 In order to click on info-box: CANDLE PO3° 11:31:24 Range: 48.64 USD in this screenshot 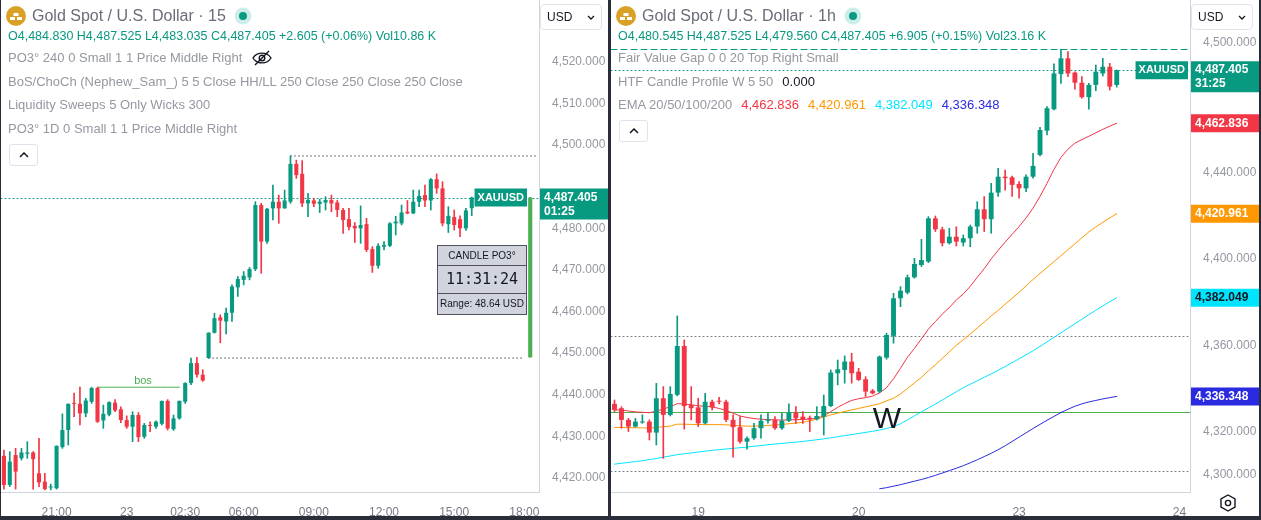, I will do `click(482, 280)`.